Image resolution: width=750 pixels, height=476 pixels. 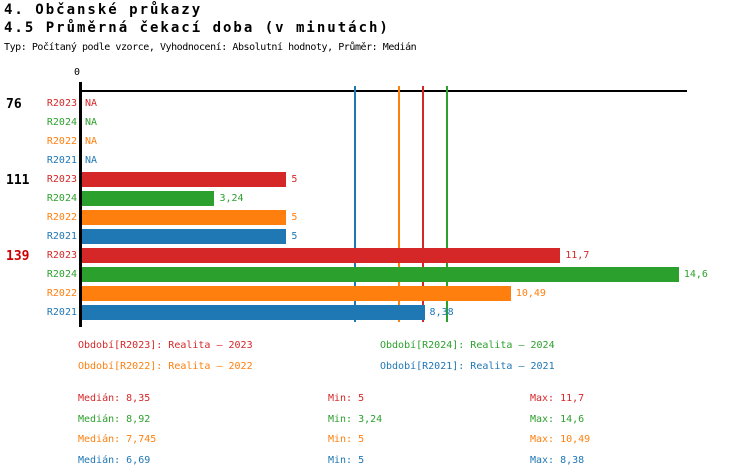 What do you see at coordinates (355, 204) in the screenshot?
I see `median-line-r2021` at bounding box center [355, 204].